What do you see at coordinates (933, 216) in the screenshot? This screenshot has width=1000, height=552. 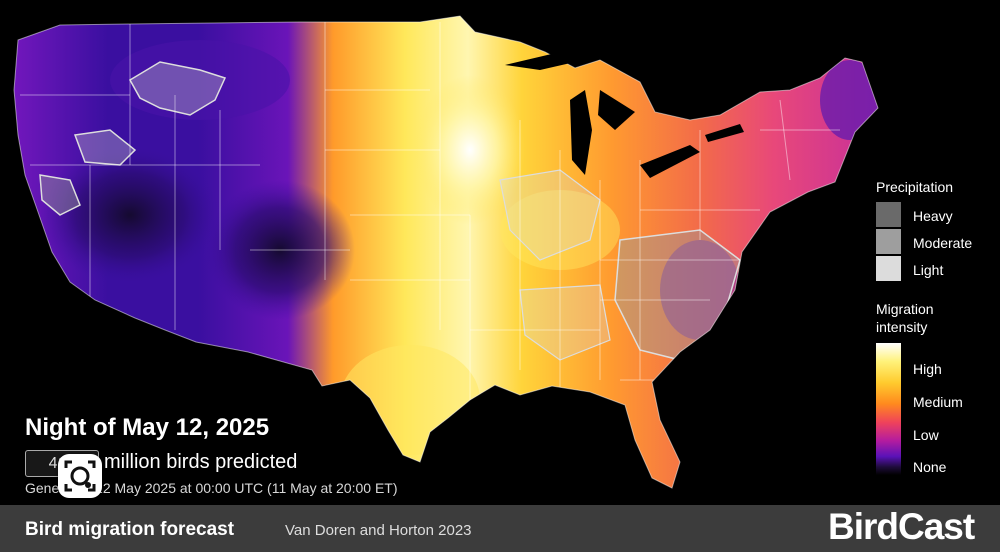 I see `precip-heavy-label: Heavy` at bounding box center [933, 216].